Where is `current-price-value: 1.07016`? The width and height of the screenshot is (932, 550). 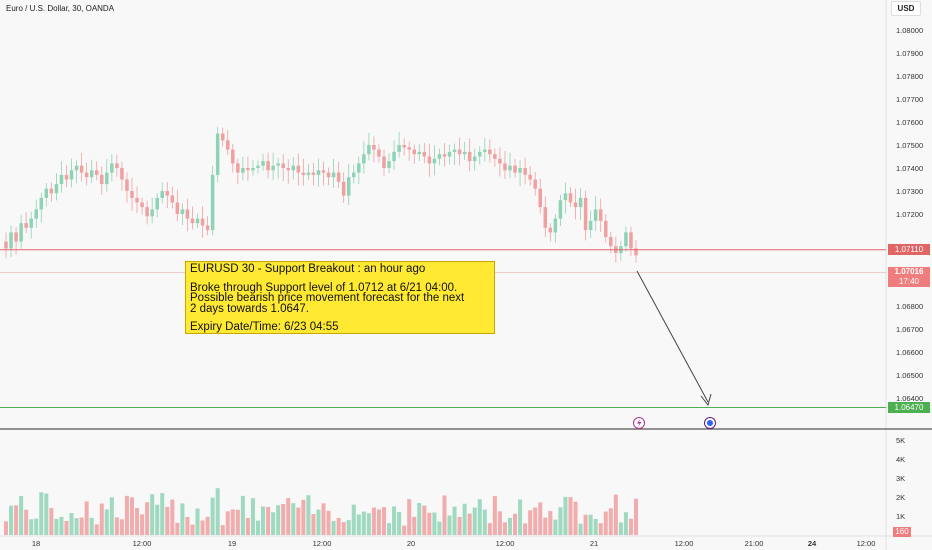
current-price-value: 1.07016 is located at coordinates (909, 271).